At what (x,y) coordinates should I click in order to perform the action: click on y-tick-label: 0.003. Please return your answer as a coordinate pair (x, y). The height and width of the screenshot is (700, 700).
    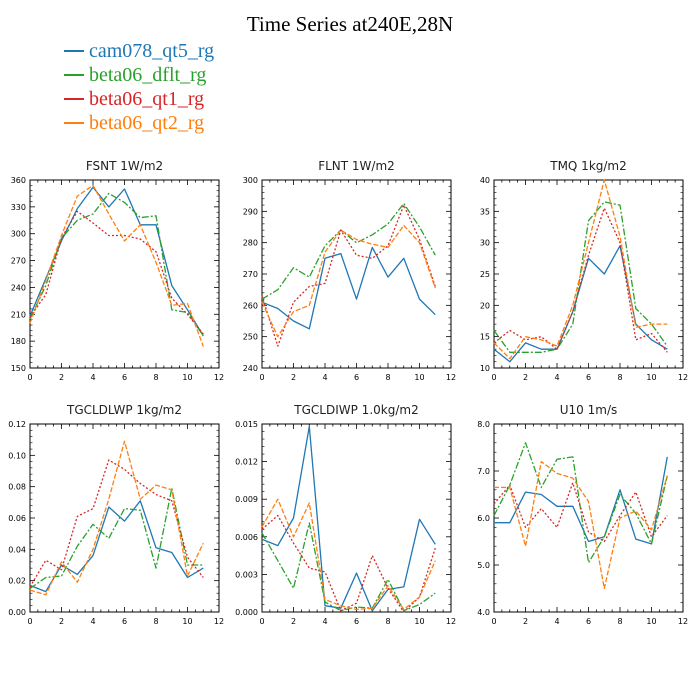
    Looking at the image, I should click on (246, 574).